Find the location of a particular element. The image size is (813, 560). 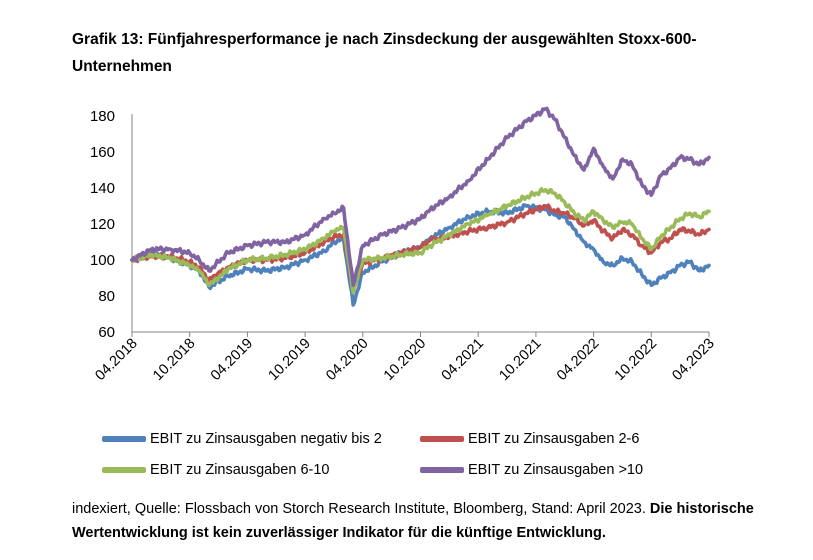

y-axis: 60 80 100 120 140 160 180 is located at coordinates (111, 224).